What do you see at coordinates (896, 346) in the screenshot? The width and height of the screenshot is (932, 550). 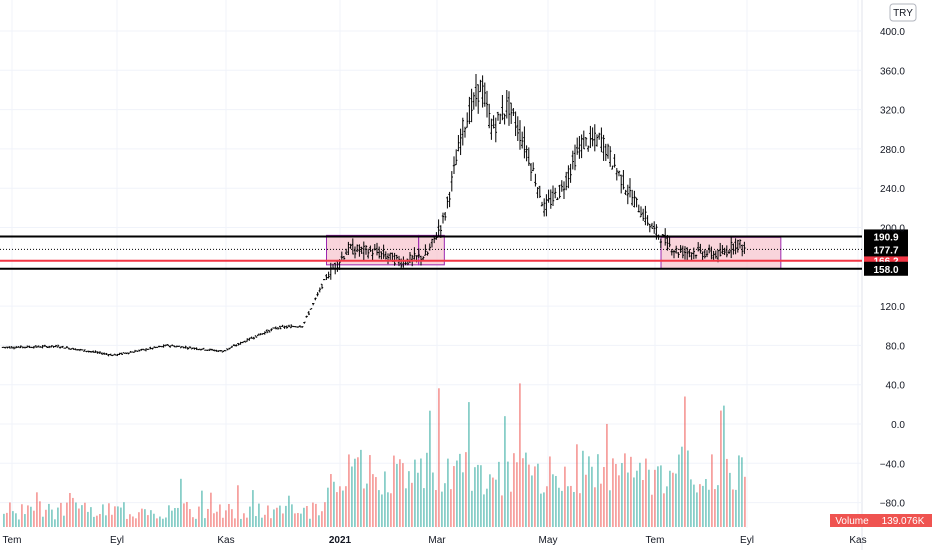 I see `y-tick-label: 80.0` at bounding box center [896, 346].